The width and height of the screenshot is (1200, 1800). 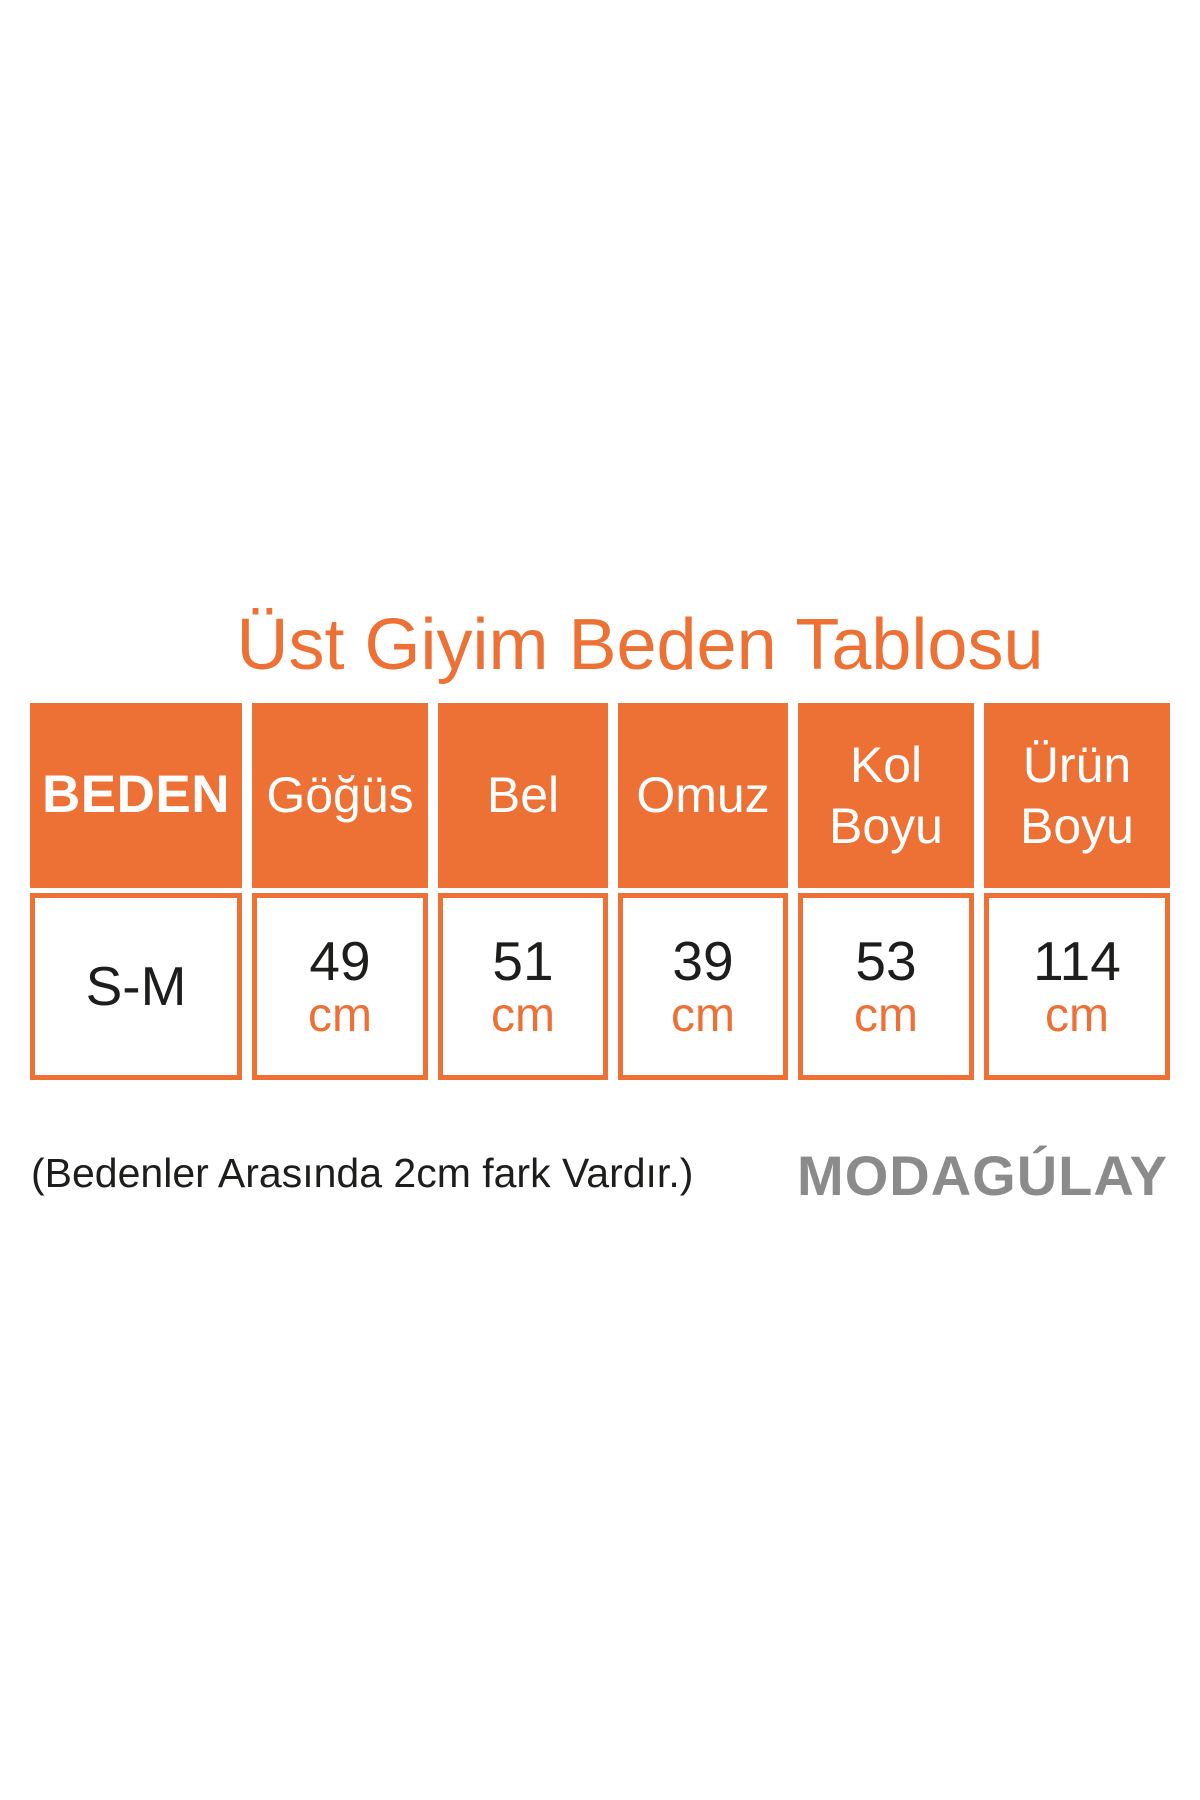 What do you see at coordinates (340, 960) in the screenshot?
I see `measurement-value: 49` at bounding box center [340, 960].